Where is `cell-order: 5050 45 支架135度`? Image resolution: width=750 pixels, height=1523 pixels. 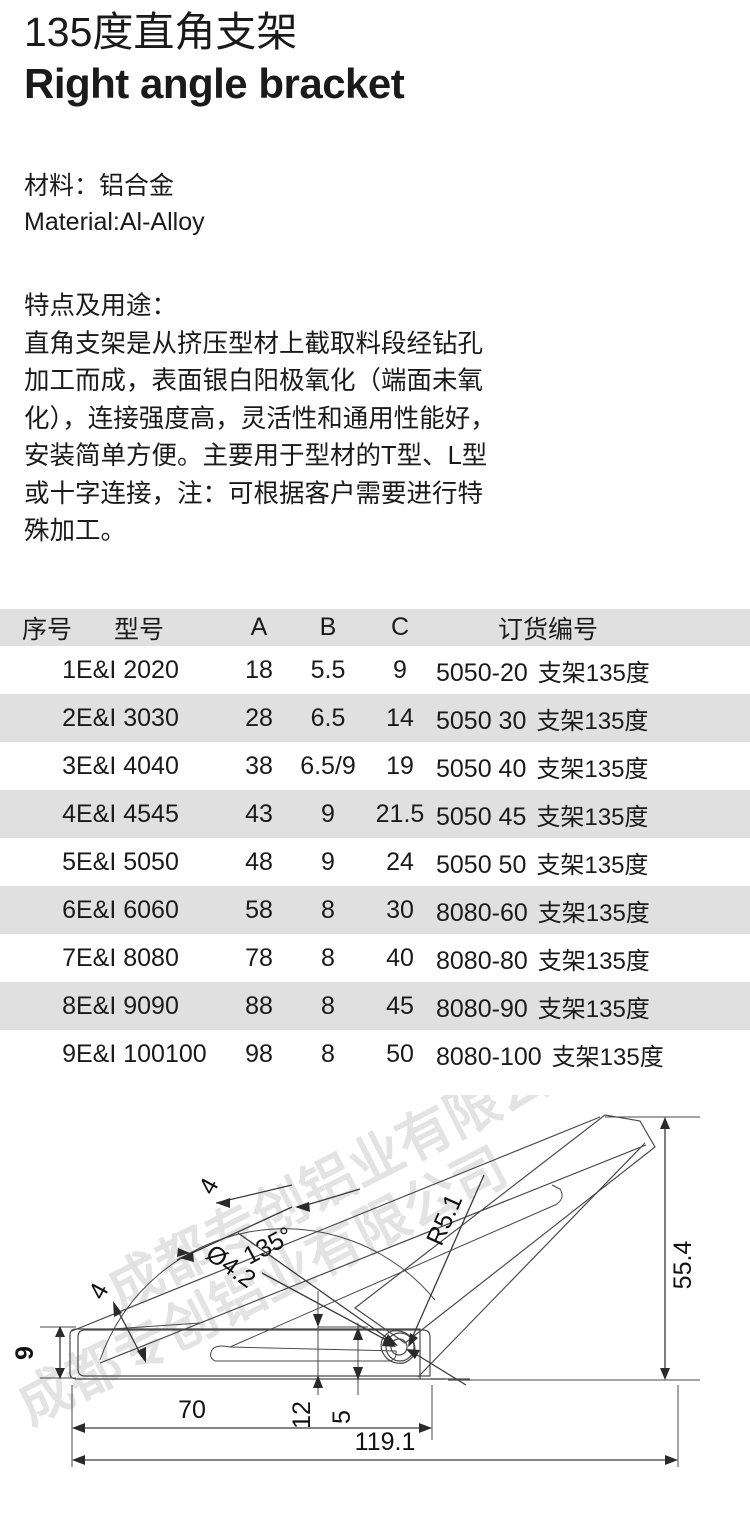
cell-order: 5050 45 支架135度 is located at coordinates (593, 814).